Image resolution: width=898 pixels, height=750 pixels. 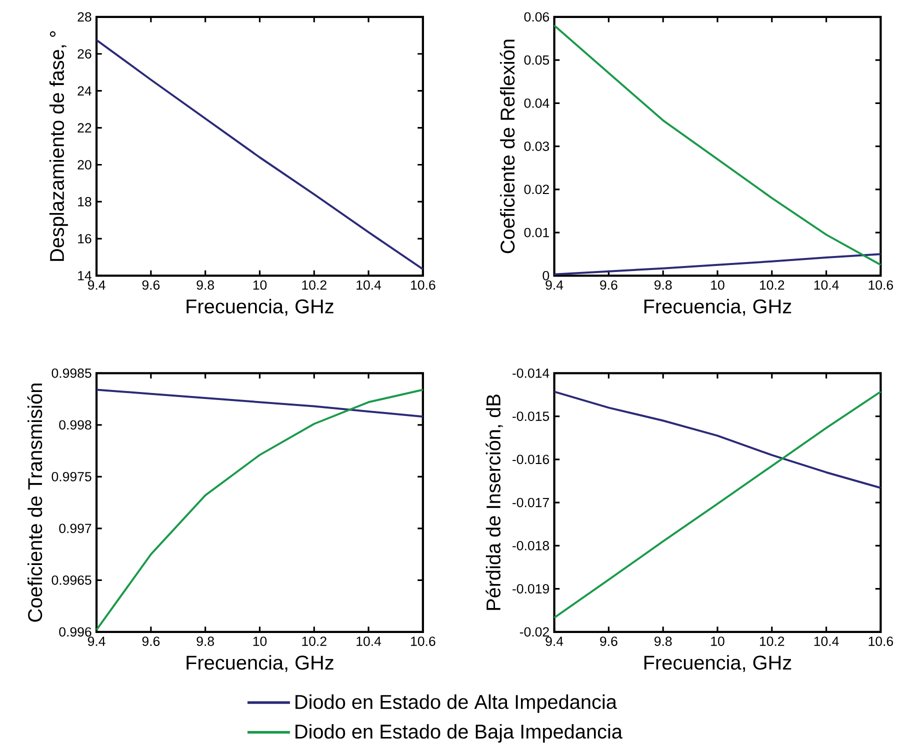 I want to click on legend-label: Diodo en Estado de Baja Impedancia, so click(x=459, y=733).